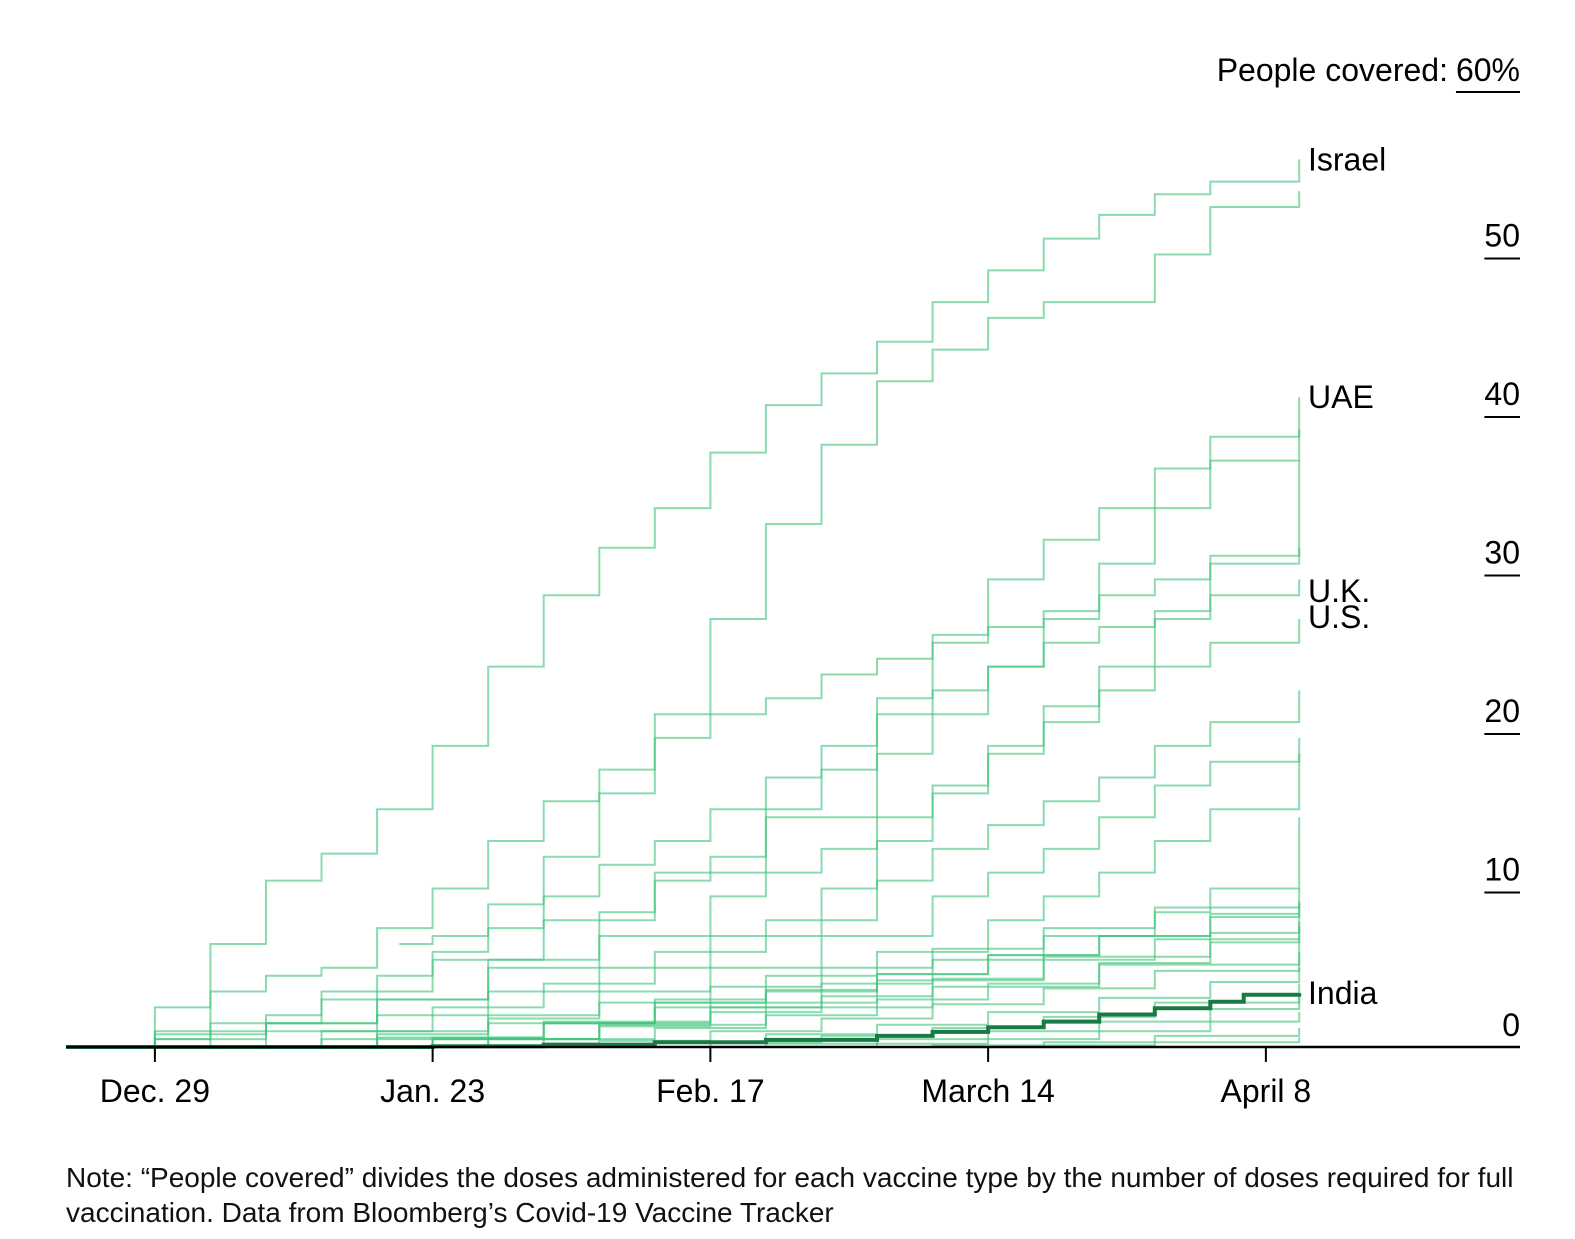 This screenshot has width=1575, height=1239. Describe the element at coordinates (1502, 236) in the screenshot. I see `y-tick-label: 50` at that location.